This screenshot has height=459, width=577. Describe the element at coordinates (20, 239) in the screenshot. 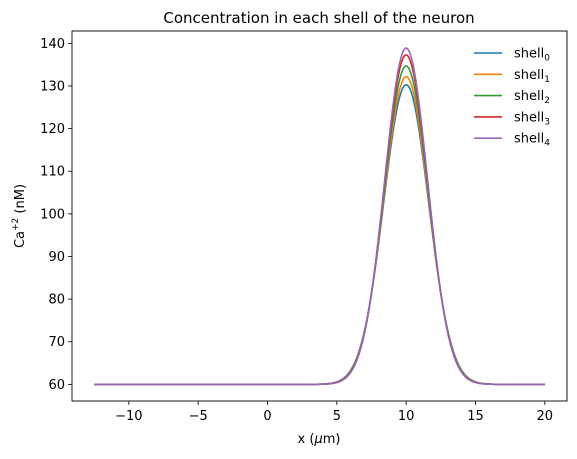

I see `y-axis-label-base: Ca` at that location.